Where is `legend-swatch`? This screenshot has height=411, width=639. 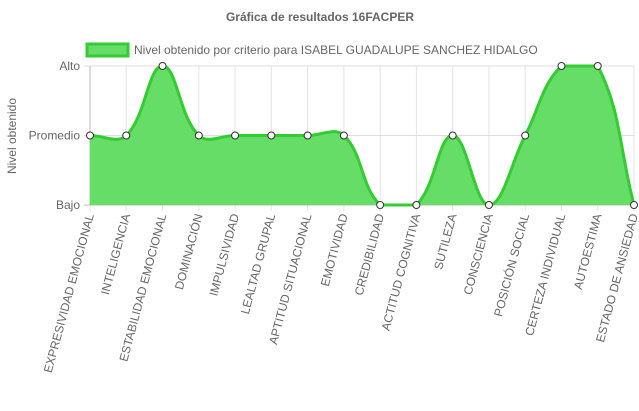 legend-swatch is located at coordinates (107, 50).